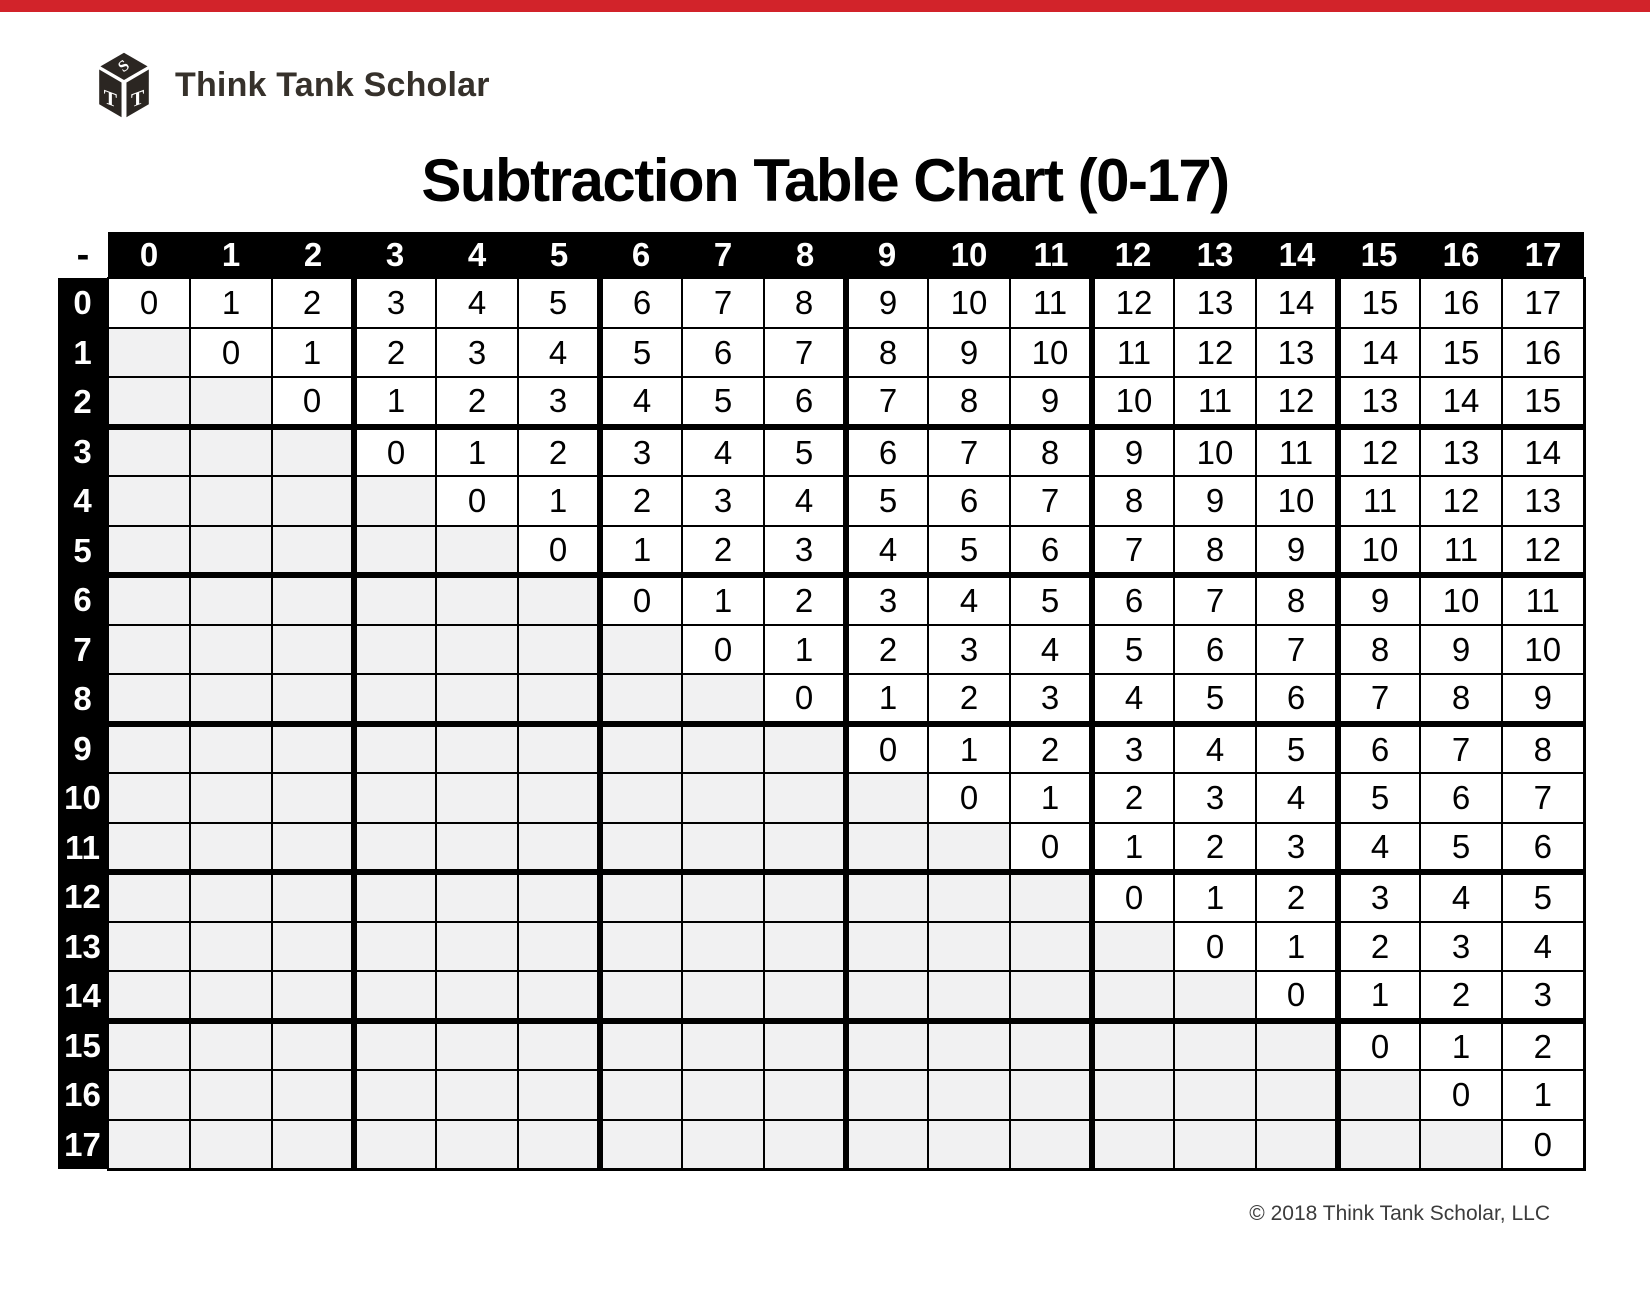 This screenshot has height=1292, width=1650. What do you see at coordinates (1543, 1045) in the screenshot?
I see `cell-r15-c17: 2` at bounding box center [1543, 1045].